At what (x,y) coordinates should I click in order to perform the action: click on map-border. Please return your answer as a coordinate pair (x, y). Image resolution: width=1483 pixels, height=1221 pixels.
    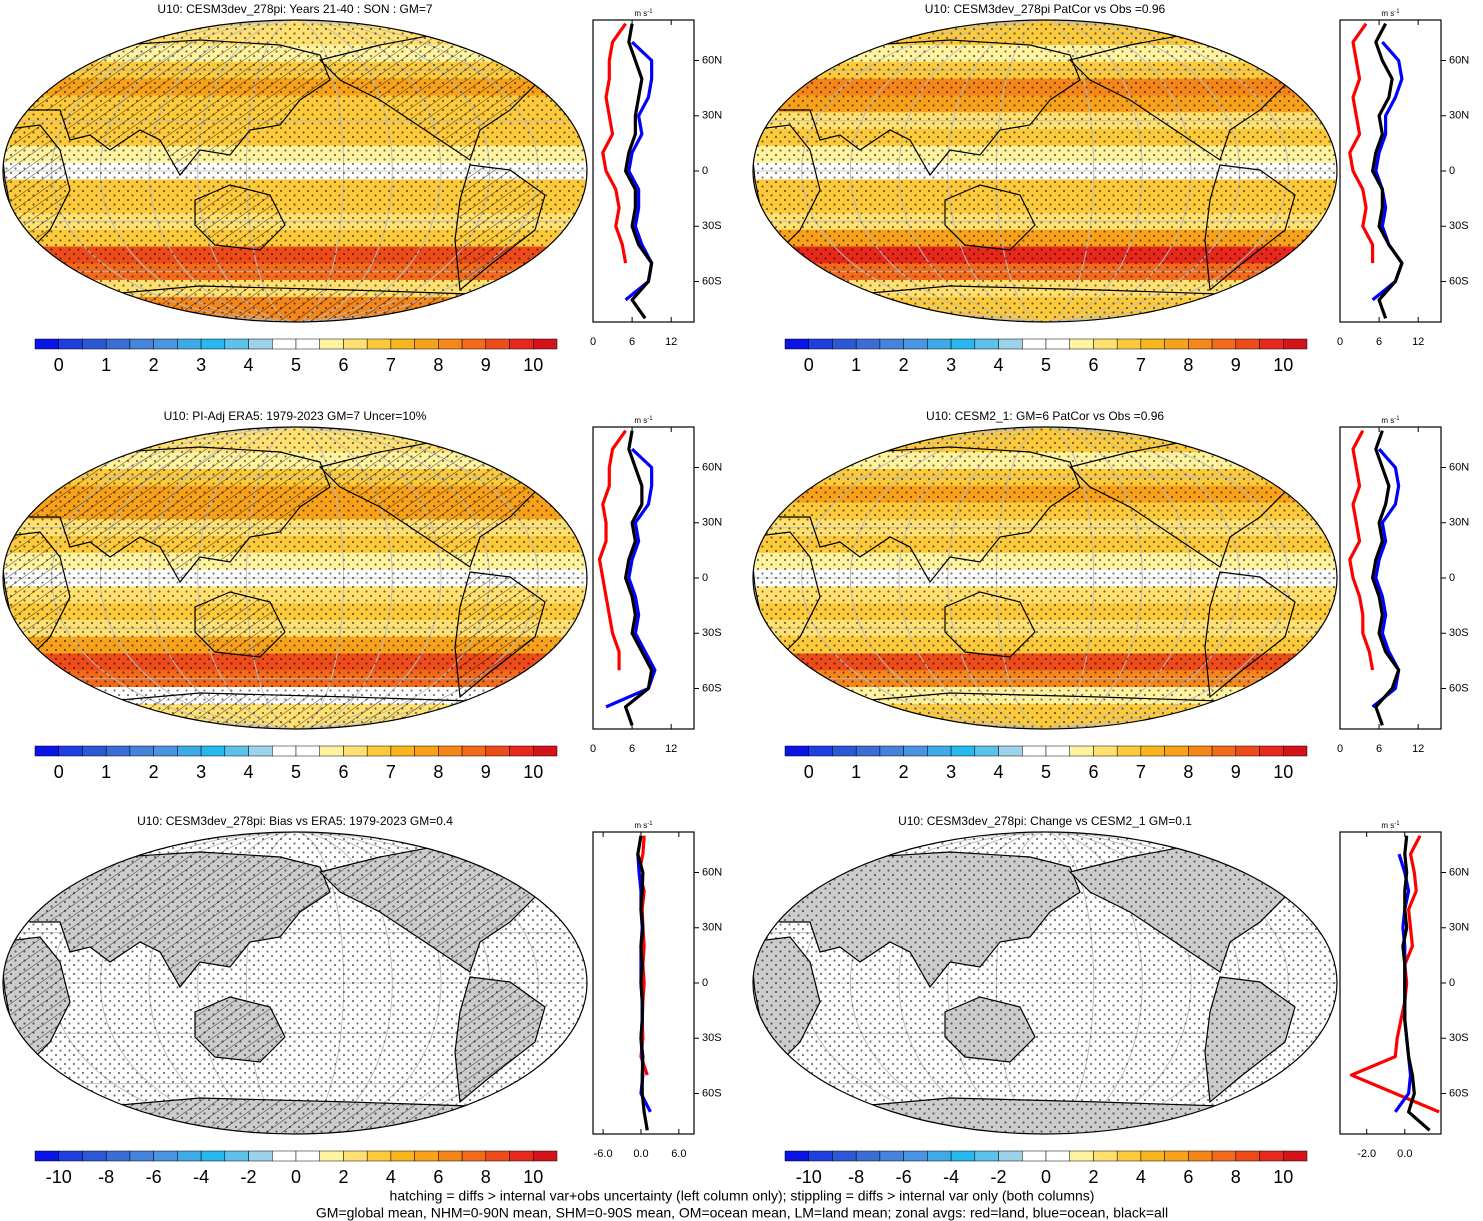
    Looking at the image, I should click on (1045, 983).